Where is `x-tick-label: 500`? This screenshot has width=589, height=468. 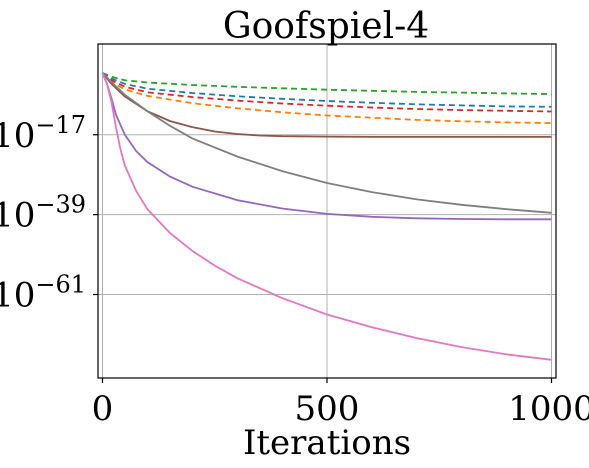
x-tick-label: 500 is located at coordinates (327, 409).